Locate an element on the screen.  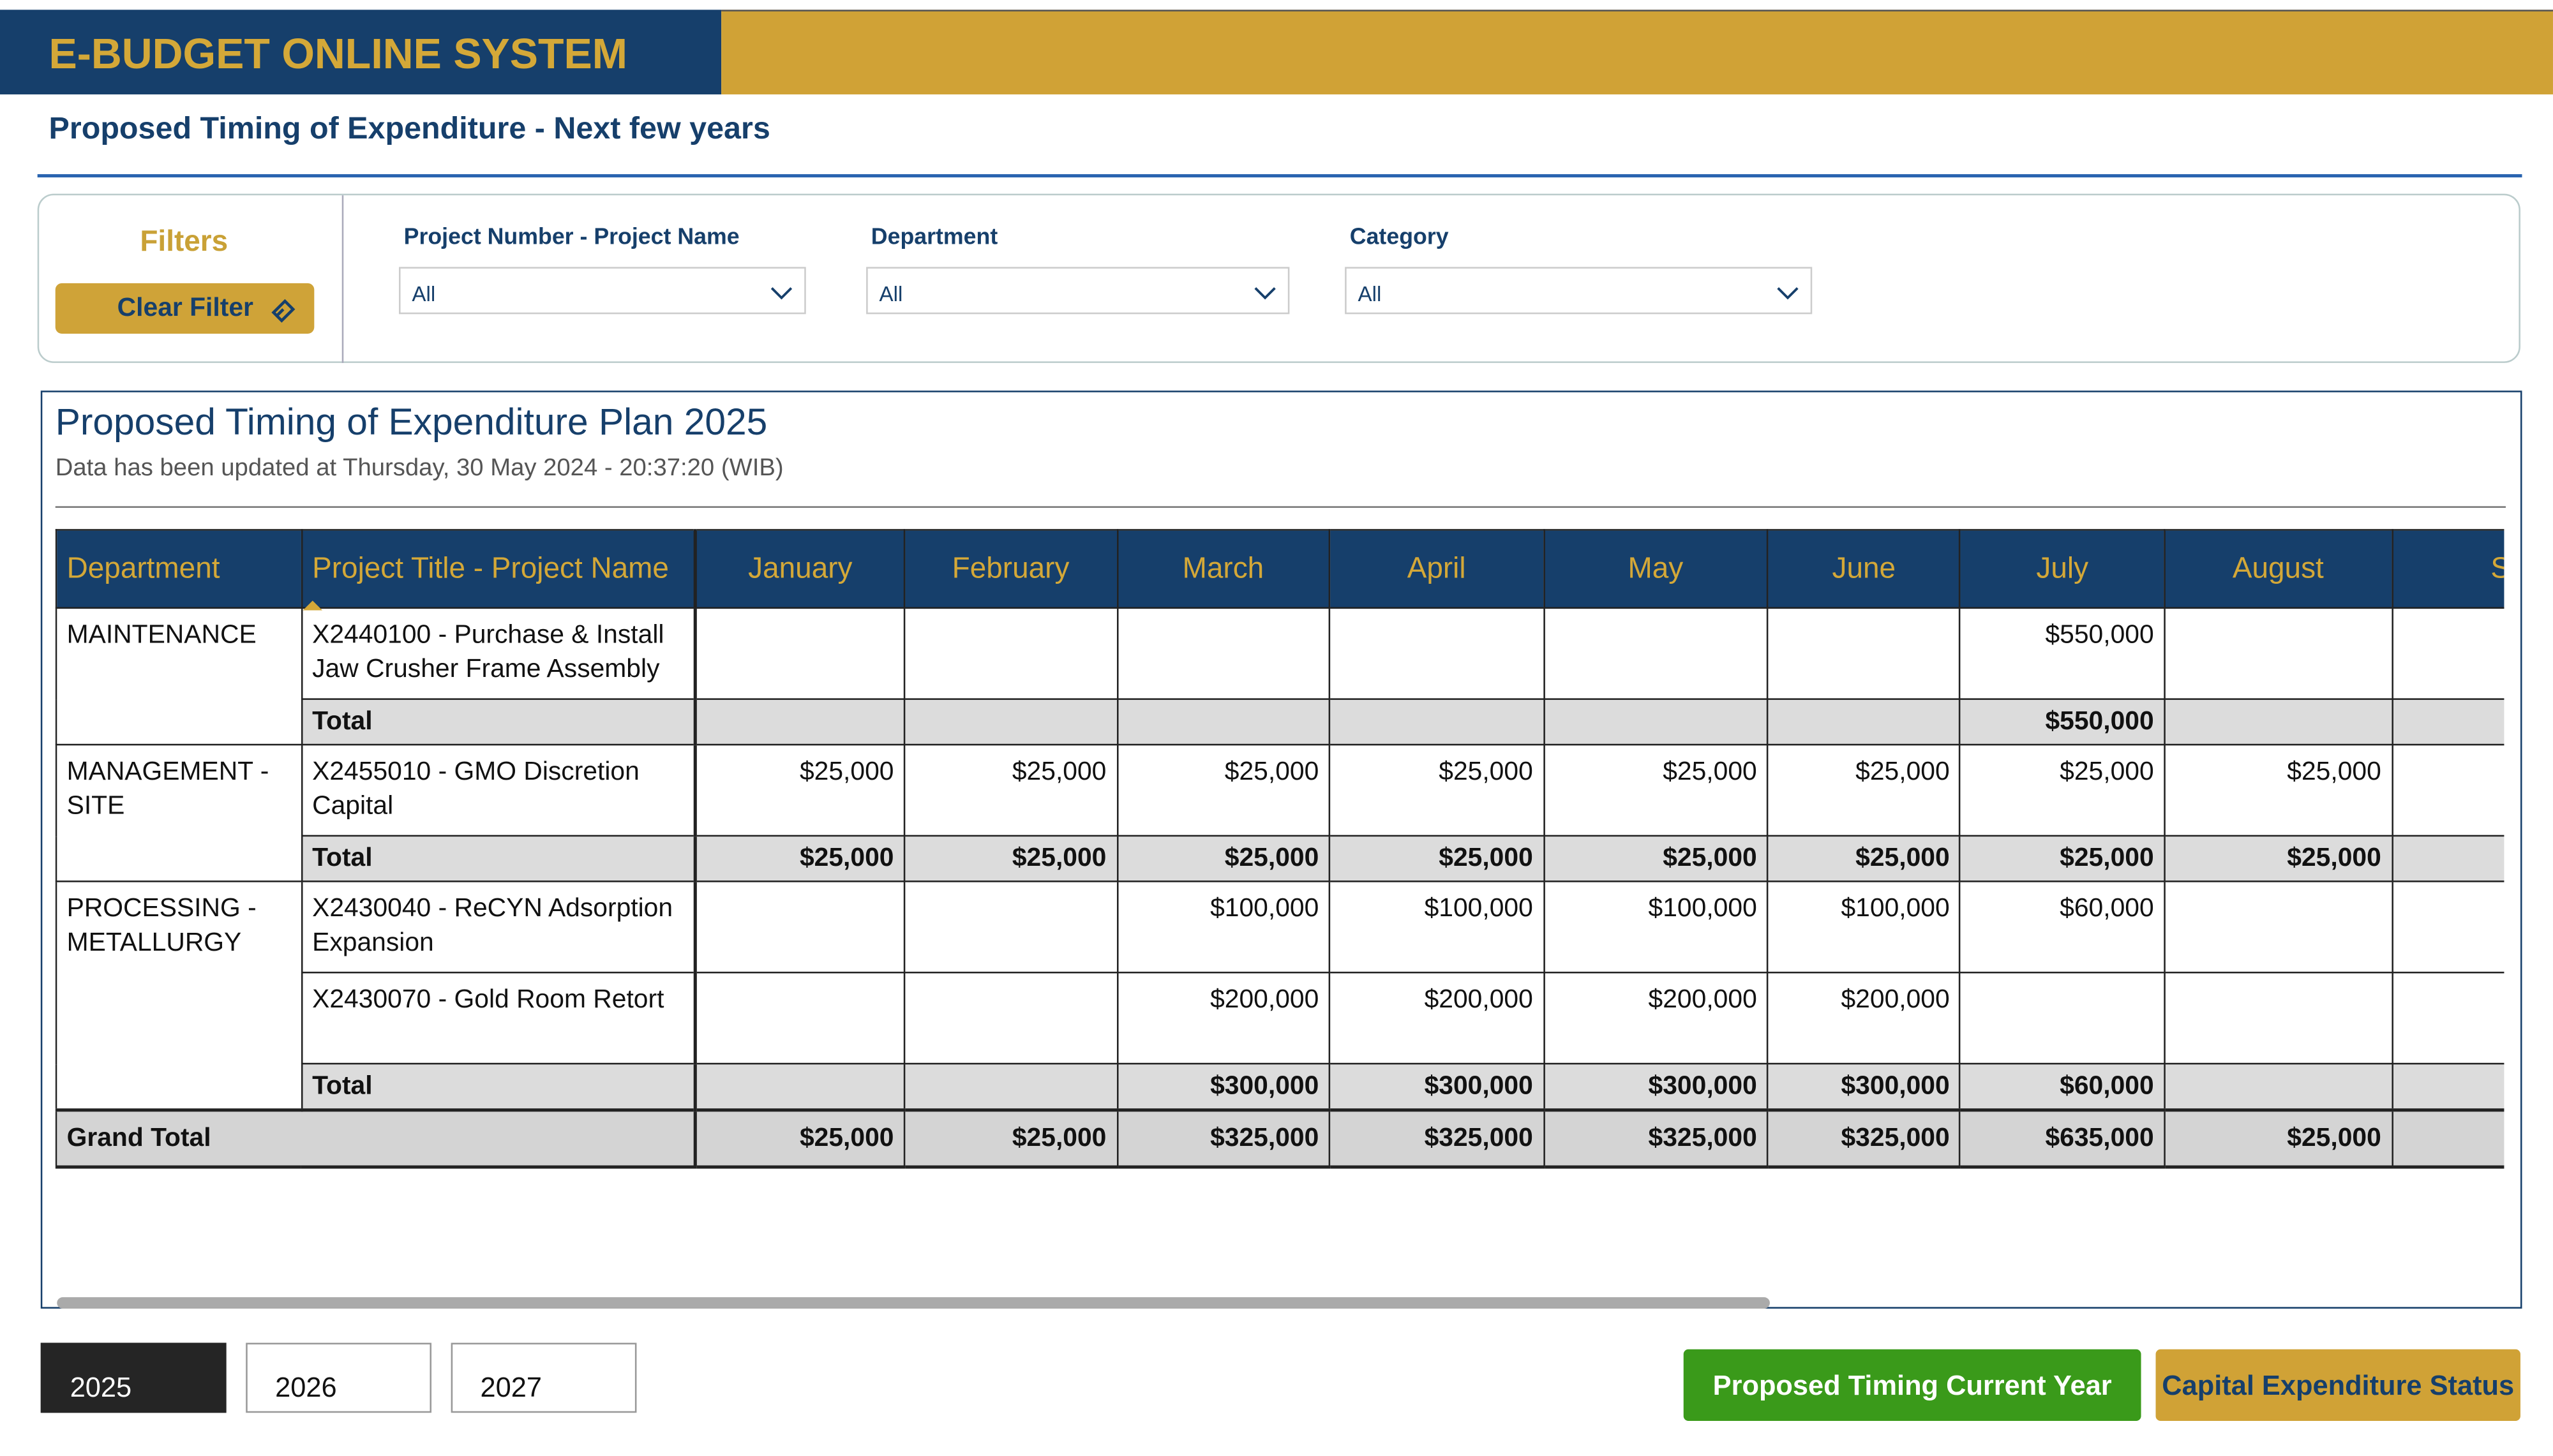
filter-title: Filters is located at coordinates (184, 241).